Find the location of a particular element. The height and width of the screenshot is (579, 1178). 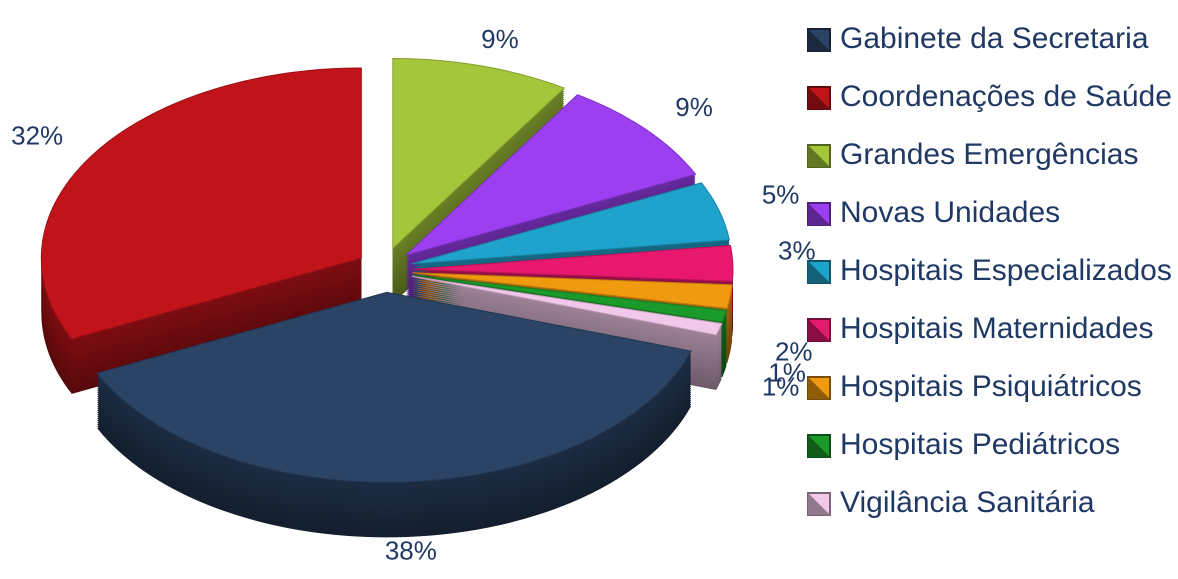

legend-label: Hospitais Pediátricos is located at coordinates (980, 444).